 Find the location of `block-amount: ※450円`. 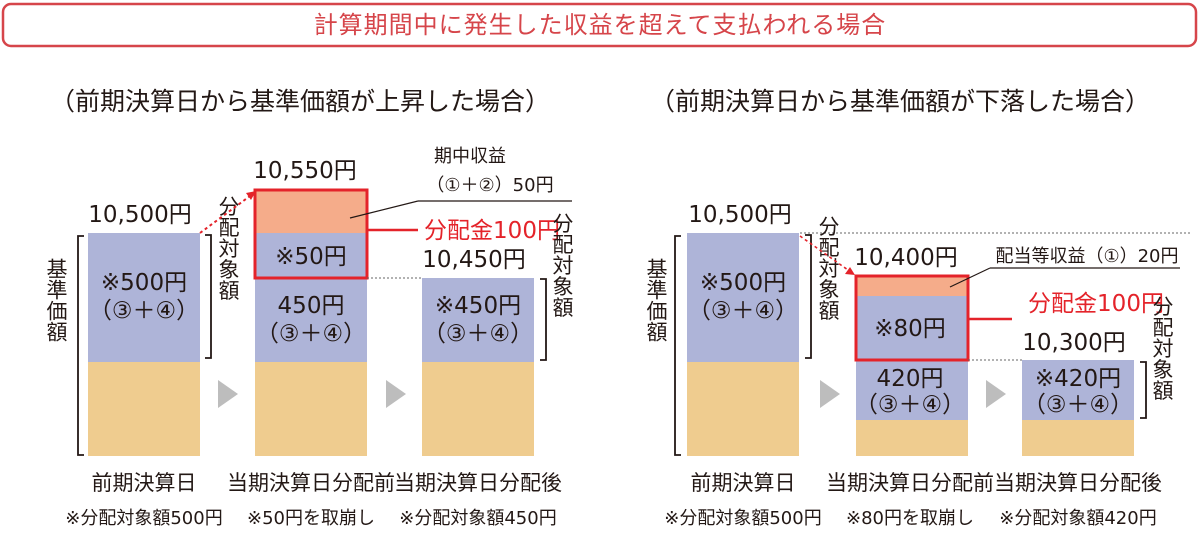

block-amount: ※450円 is located at coordinates (478, 306).